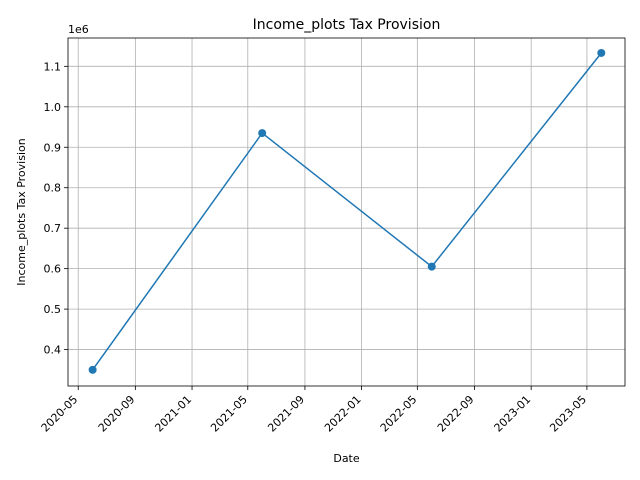 The width and height of the screenshot is (640, 480). Describe the element at coordinates (53, 188) in the screenshot. I see `y-tick-label: 0.8` at that location.